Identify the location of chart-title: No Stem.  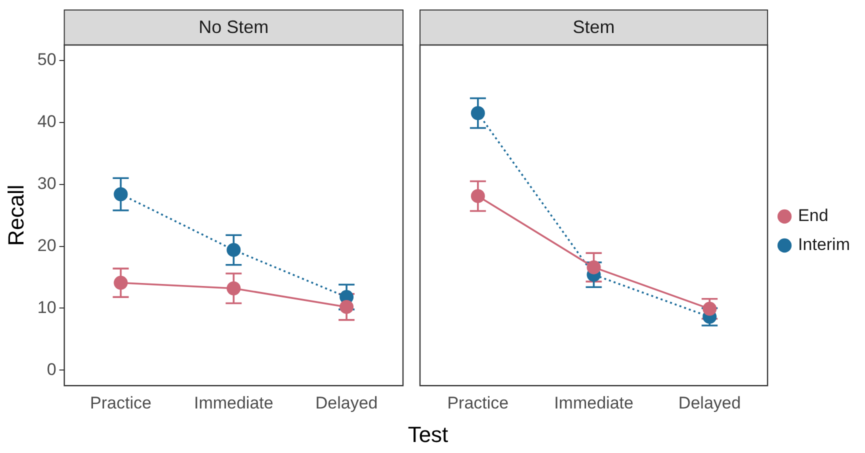
(233, 26).